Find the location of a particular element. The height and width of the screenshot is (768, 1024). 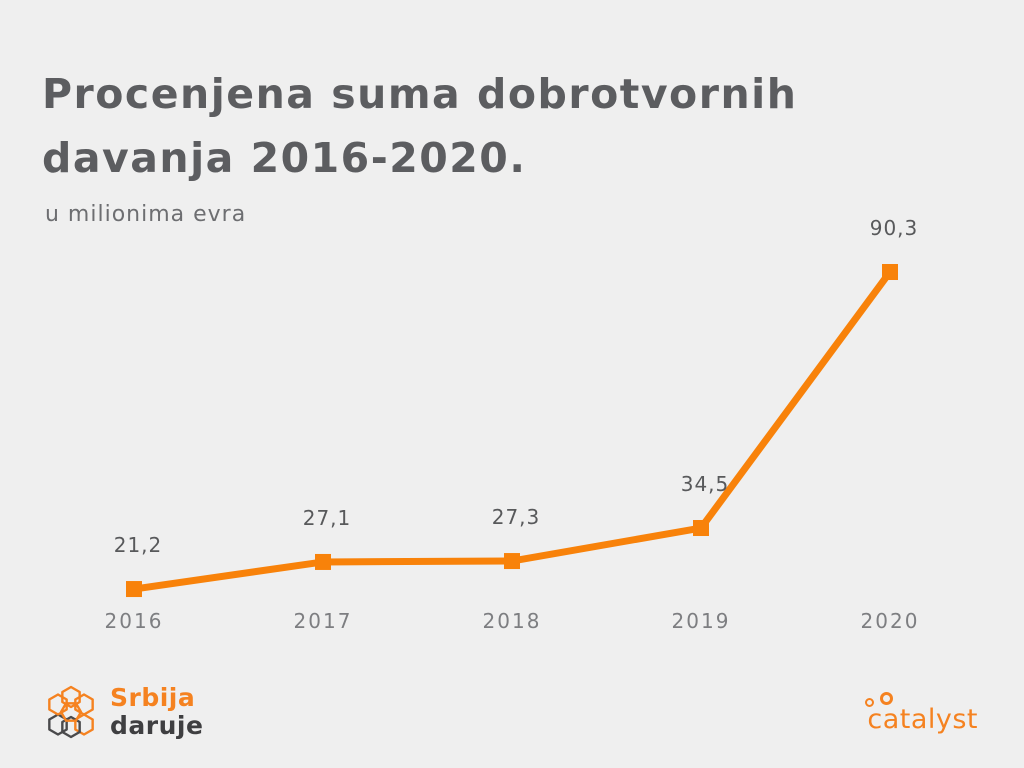

srbija-daruje-wordmark-line2: daruje is located at coordinates (157, 725).